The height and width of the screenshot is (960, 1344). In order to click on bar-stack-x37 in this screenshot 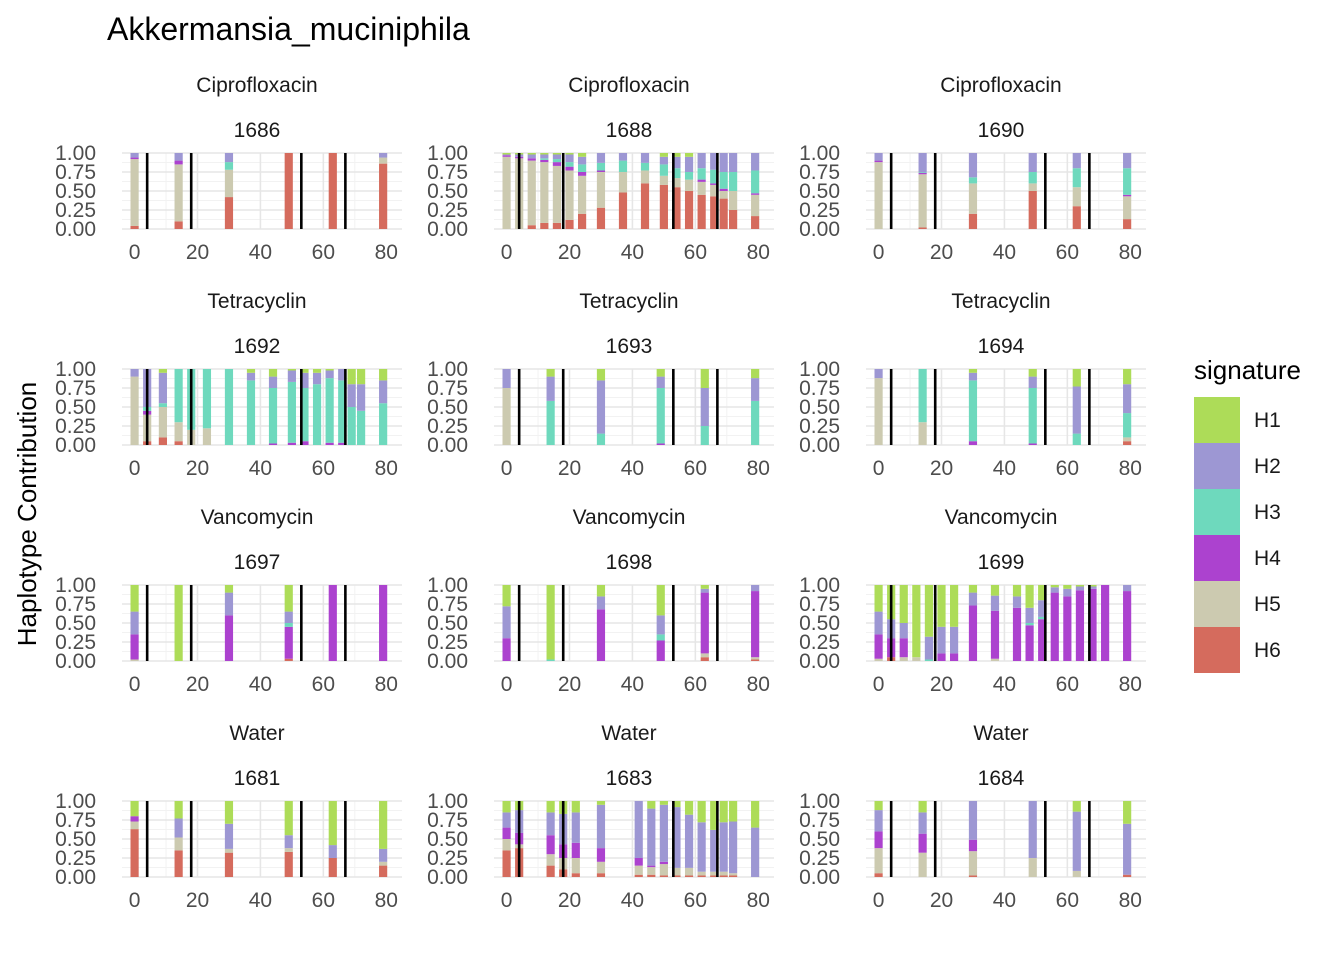, I will do `click(995, 623)`.